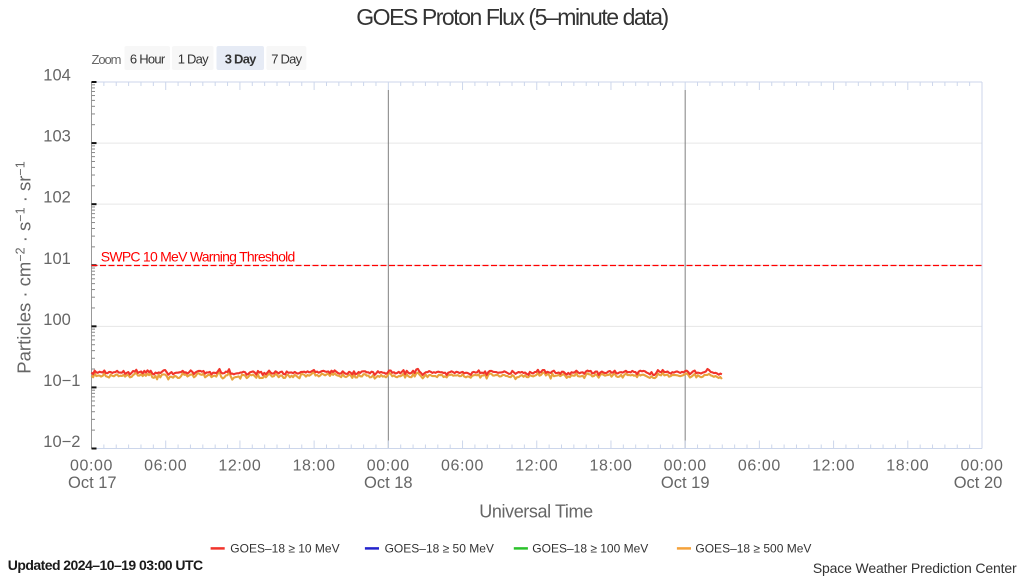  What do you see at coordinates (388, 483) in the screenshot?
I see `svg-text: Oct 18` at bounding box center [388, 483].